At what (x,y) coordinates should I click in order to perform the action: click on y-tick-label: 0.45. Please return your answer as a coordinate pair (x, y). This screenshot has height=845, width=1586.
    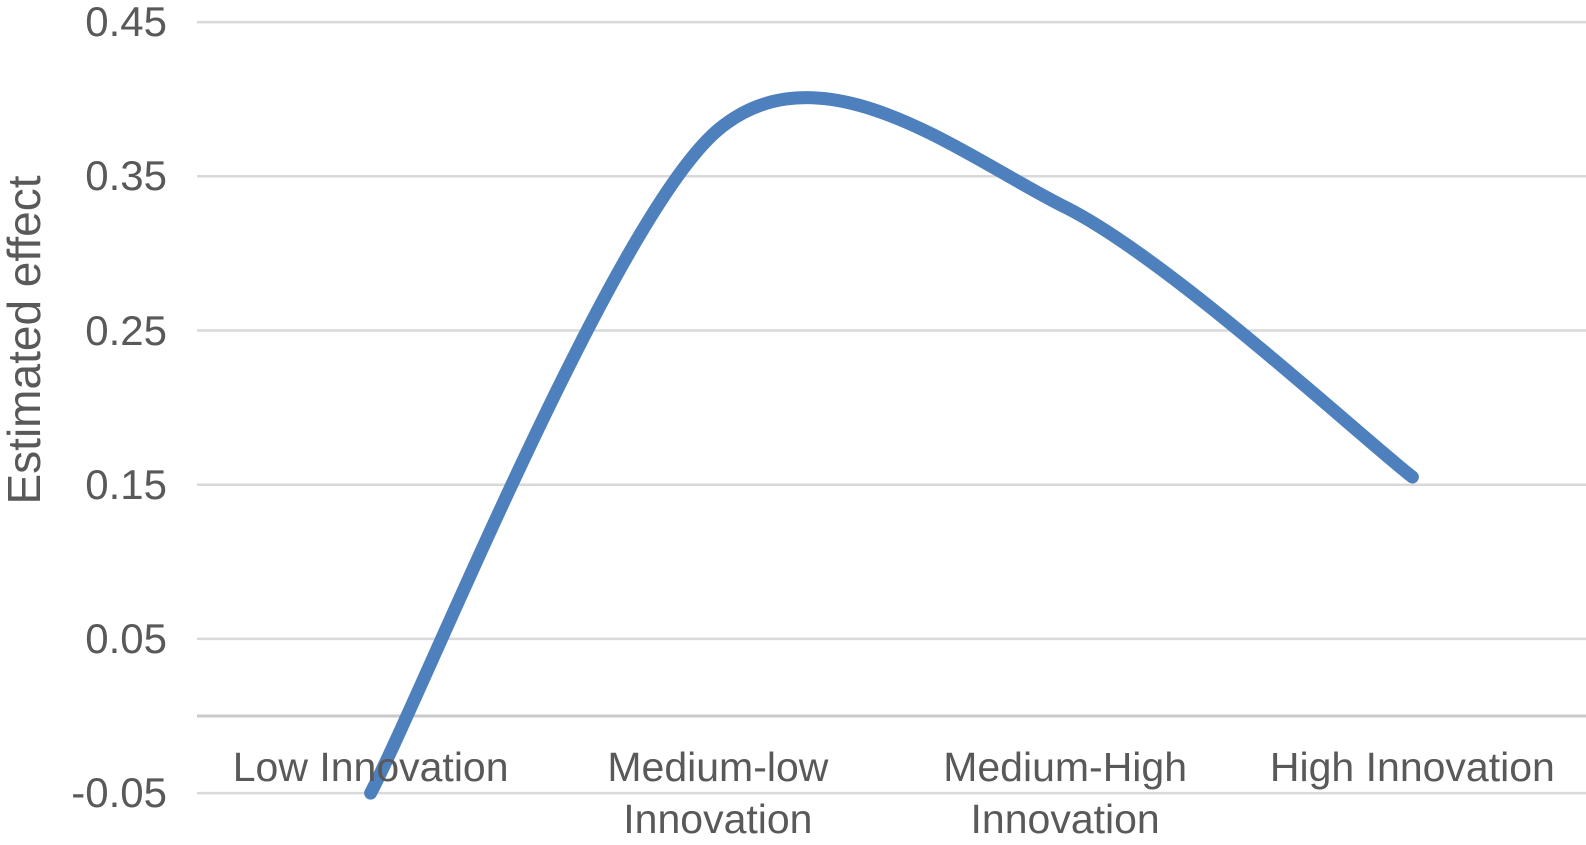
    Looking at the image, I should click on (126, 23).